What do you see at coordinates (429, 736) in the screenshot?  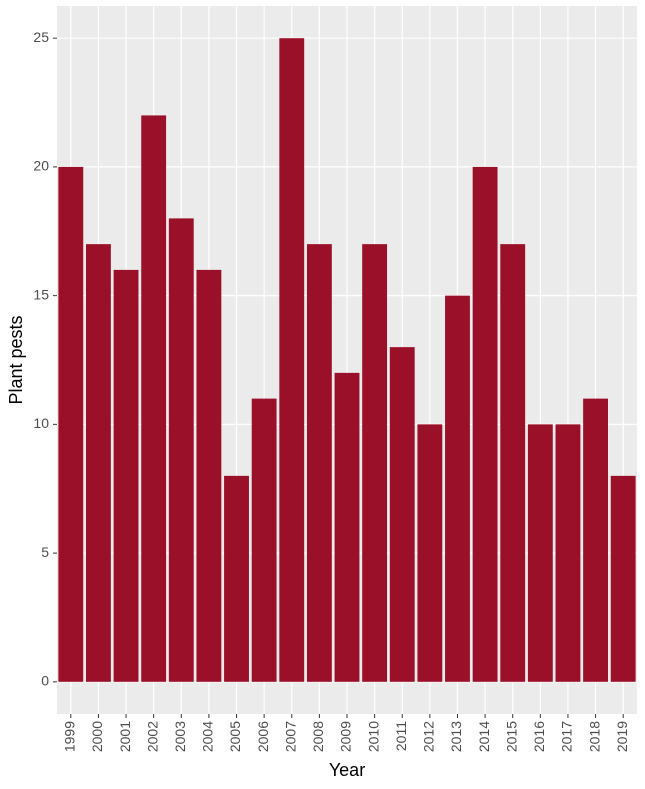 I see `x-tick-label: 2012` at bounding box center [429, 736].